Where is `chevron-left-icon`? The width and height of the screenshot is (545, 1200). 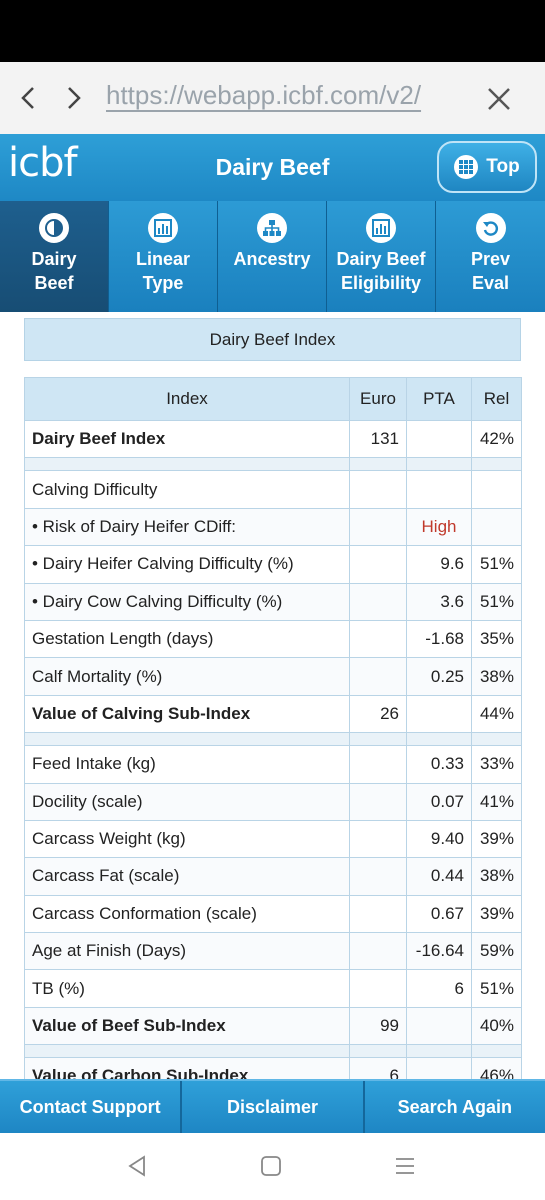
chevron-left-icon is located at coordinates (27, 98).